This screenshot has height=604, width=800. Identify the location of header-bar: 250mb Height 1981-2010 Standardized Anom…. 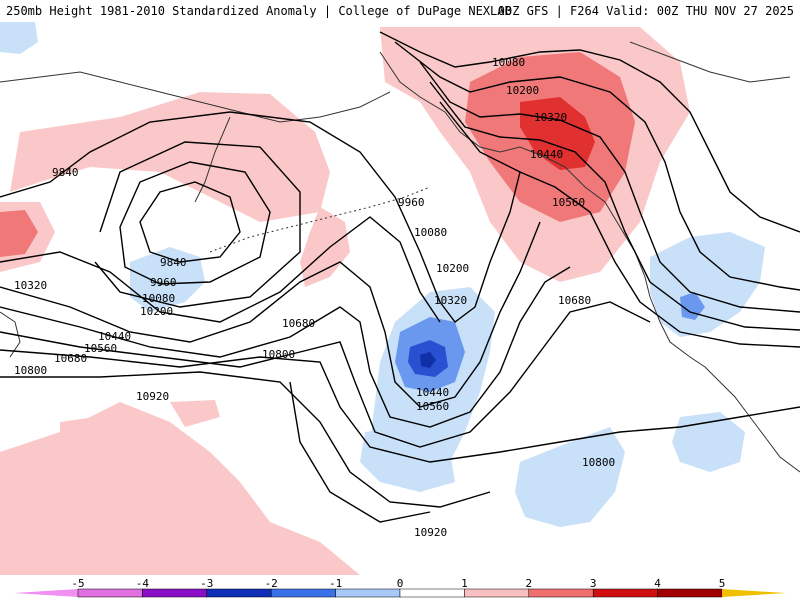
(400, 11).